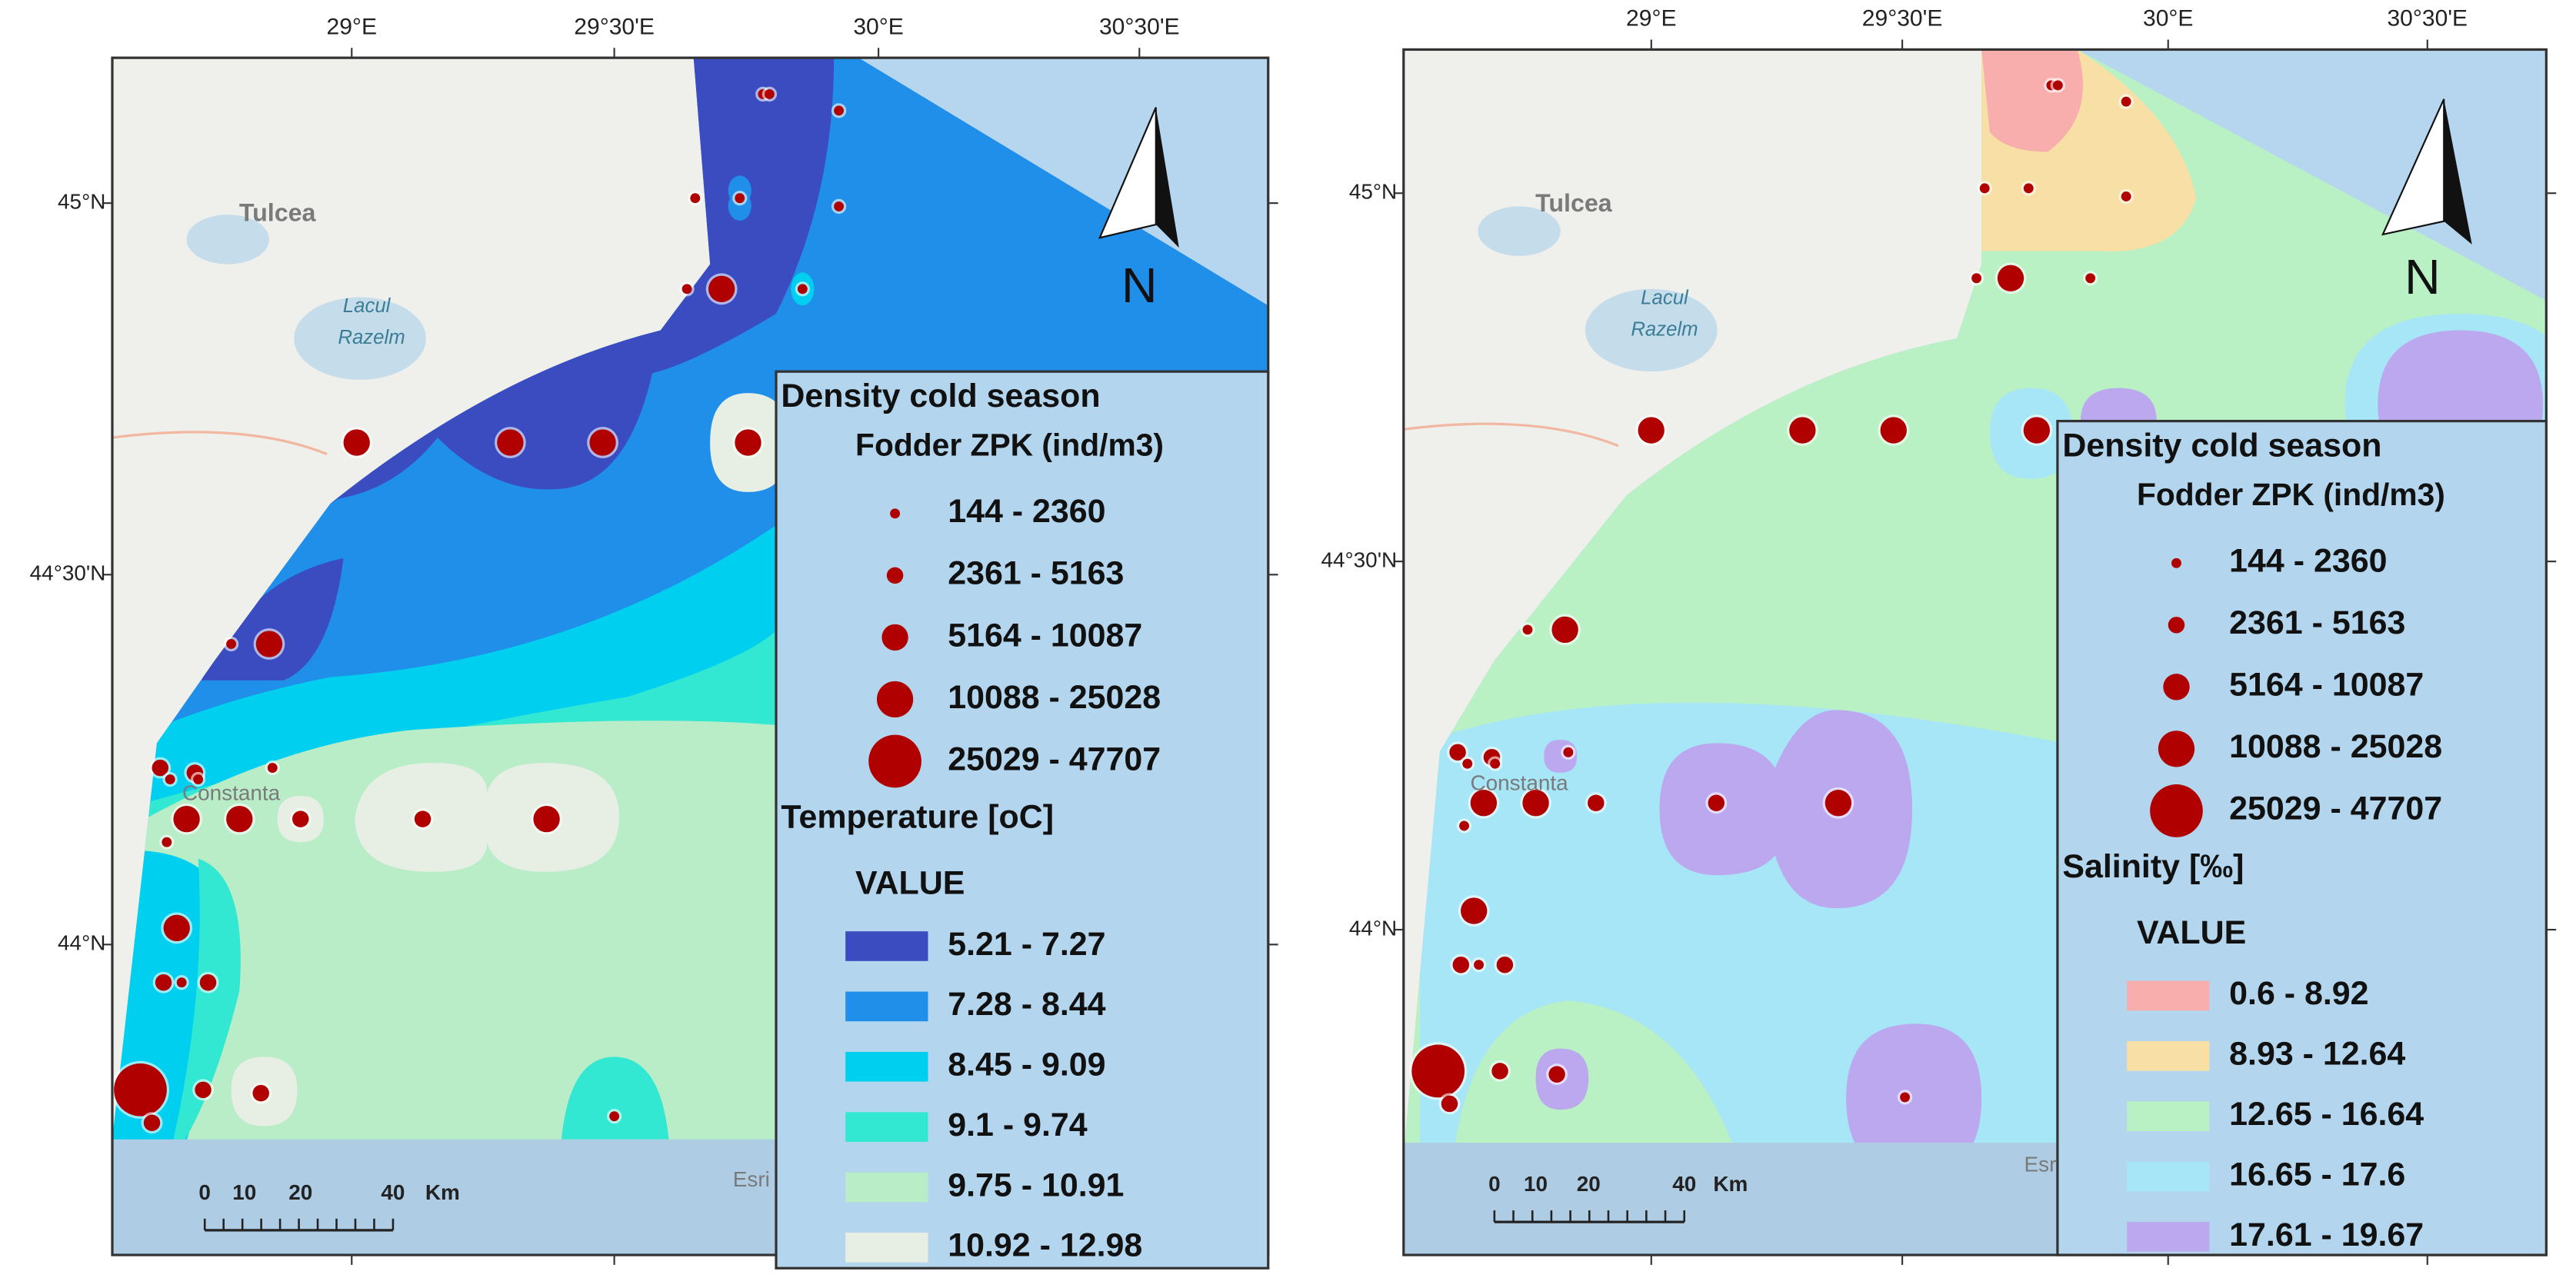 The width and height of the screenshot is (2576, 1288). I want to click on legend-class: 17.61 - 19.67, so click(2326, 1234).